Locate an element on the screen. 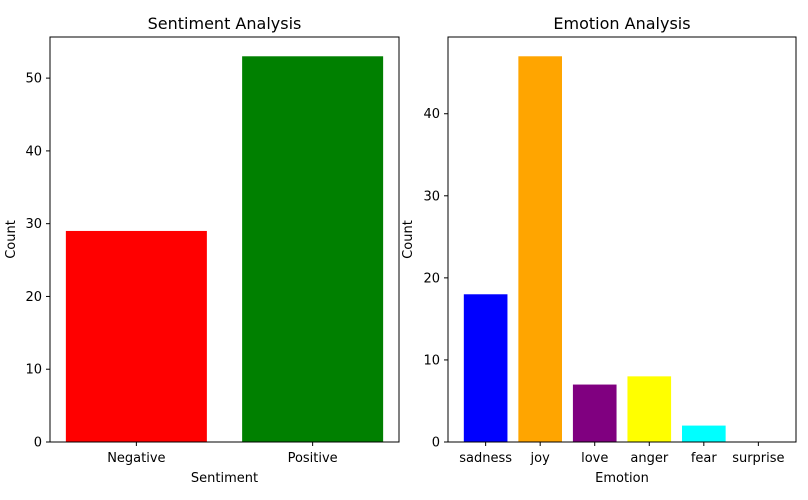 The width and height of the screenshot is (808, 500). emotion-x-tick-label: anger is located at coordinates (649, 458).